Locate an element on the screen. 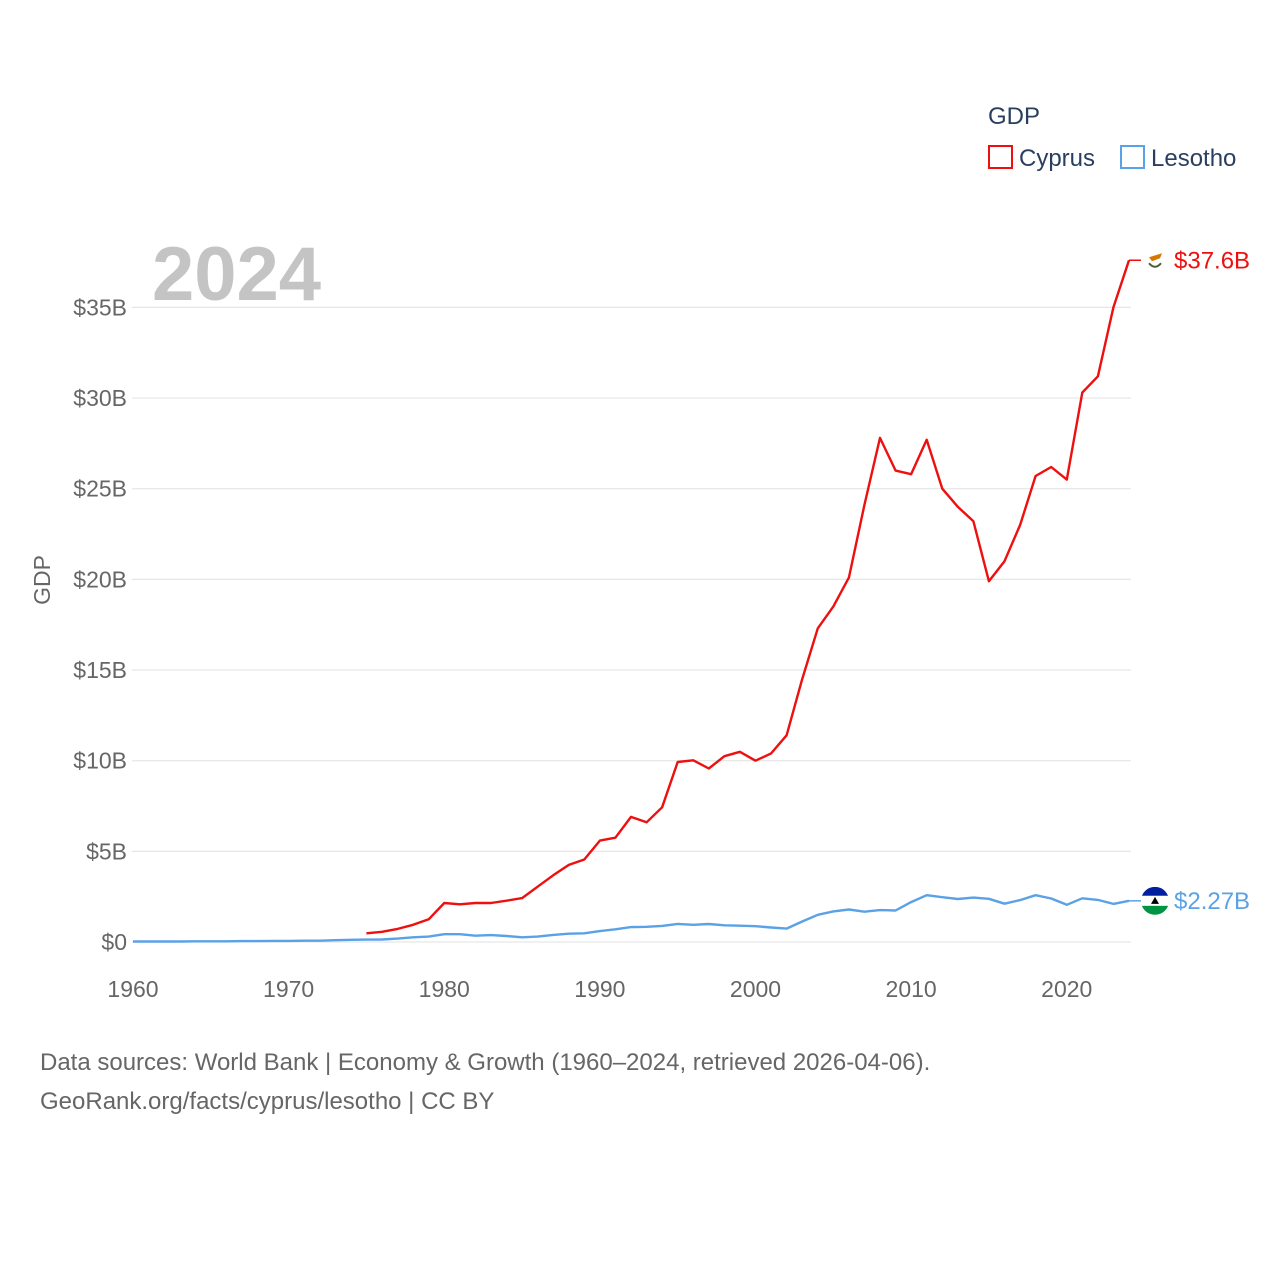  legend-swatch-cyprus is located at coordinates (1000, 157).